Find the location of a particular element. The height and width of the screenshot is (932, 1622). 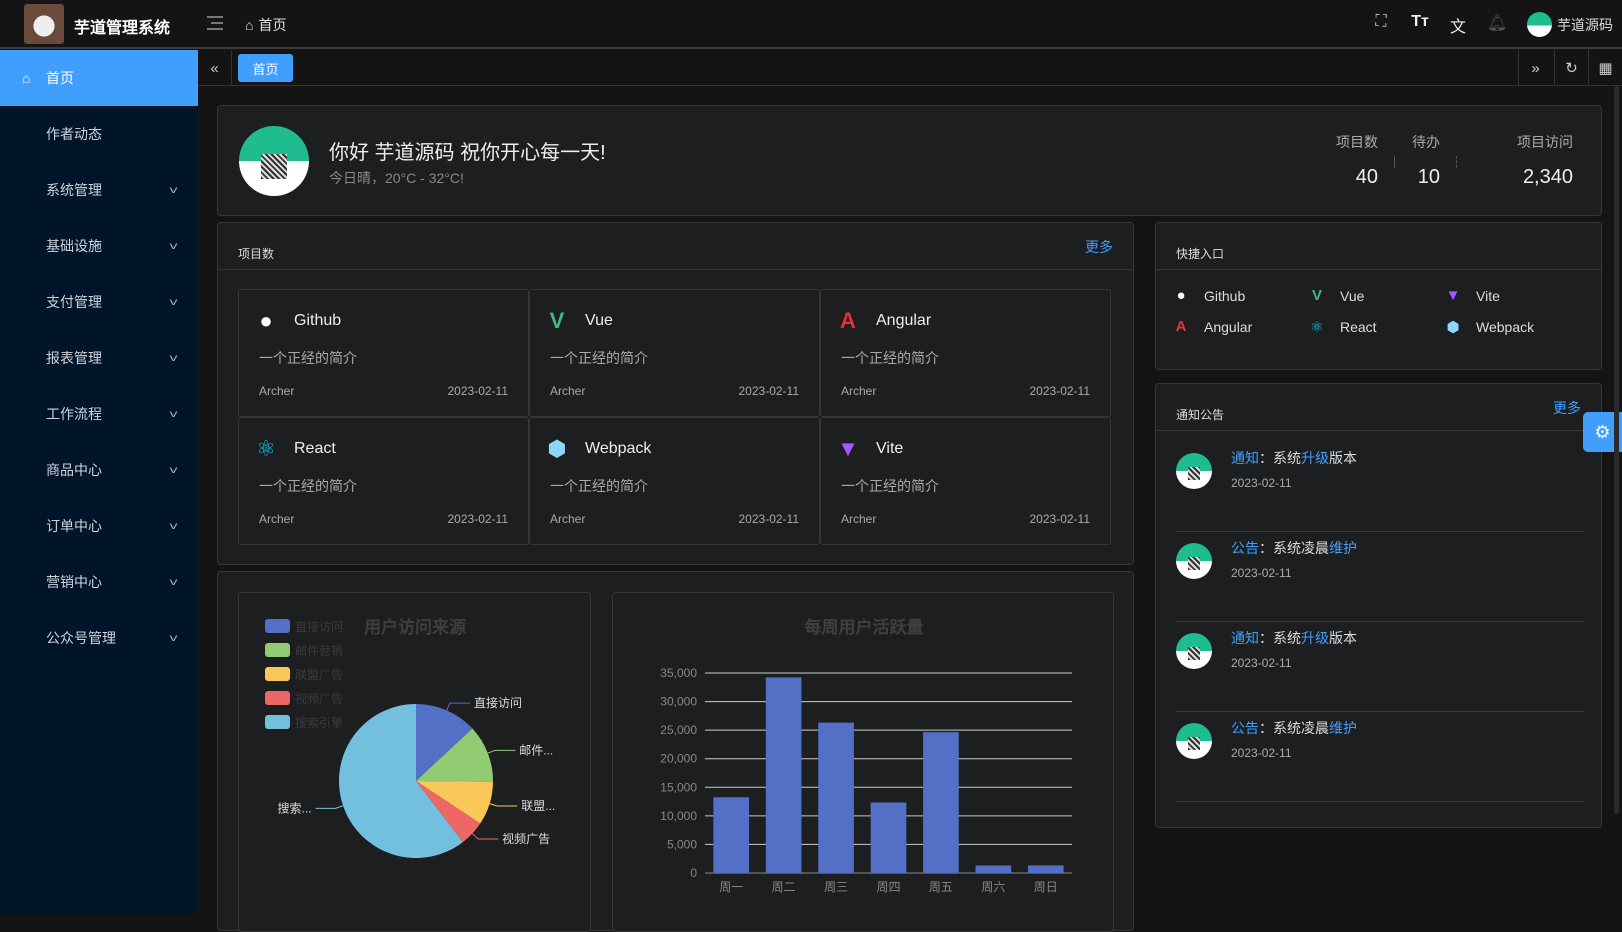

project-name: React is located at coordinates (315, 448).